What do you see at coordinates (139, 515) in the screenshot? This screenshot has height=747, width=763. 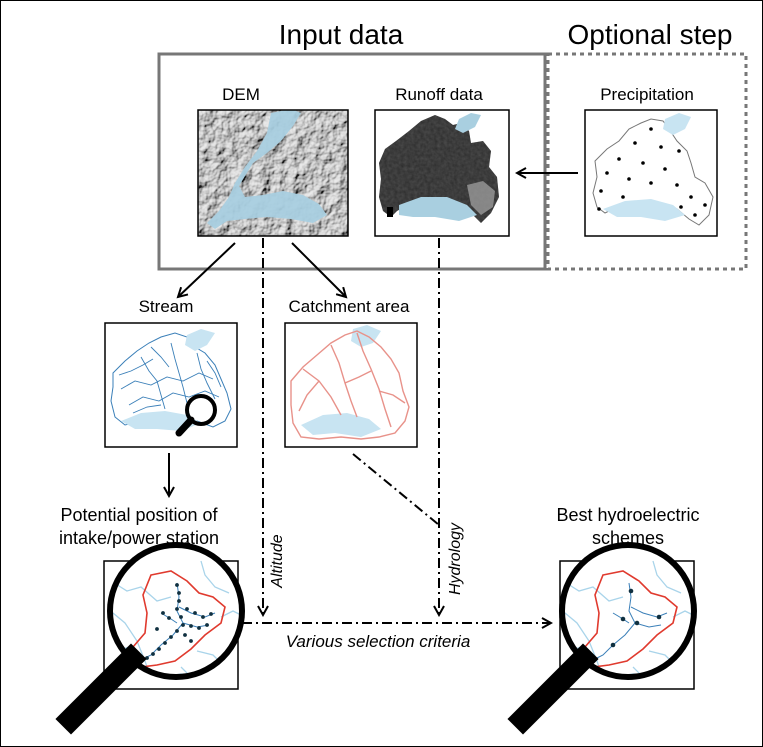 I see `potential-position-label-line1: Potential position of` at bounding box center [139, 515].